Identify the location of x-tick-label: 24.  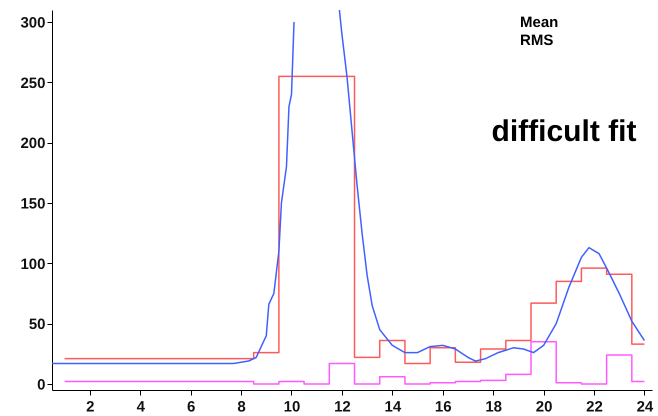
(645, 407).